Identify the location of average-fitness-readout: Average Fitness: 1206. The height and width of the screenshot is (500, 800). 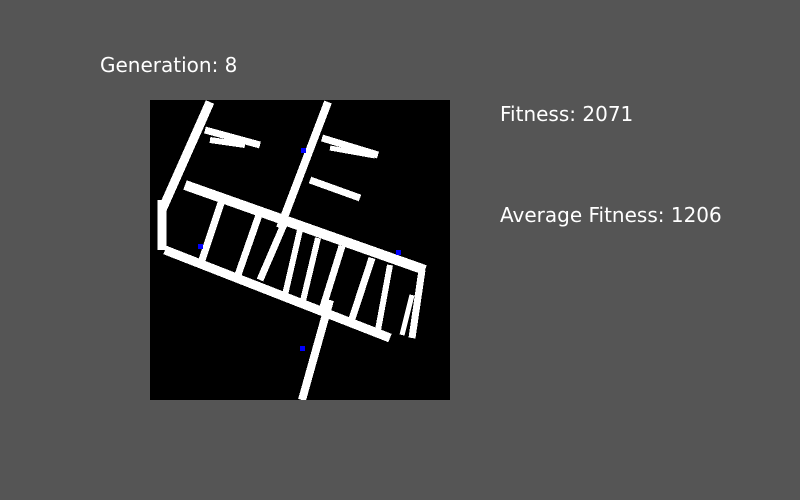
(611, 215).